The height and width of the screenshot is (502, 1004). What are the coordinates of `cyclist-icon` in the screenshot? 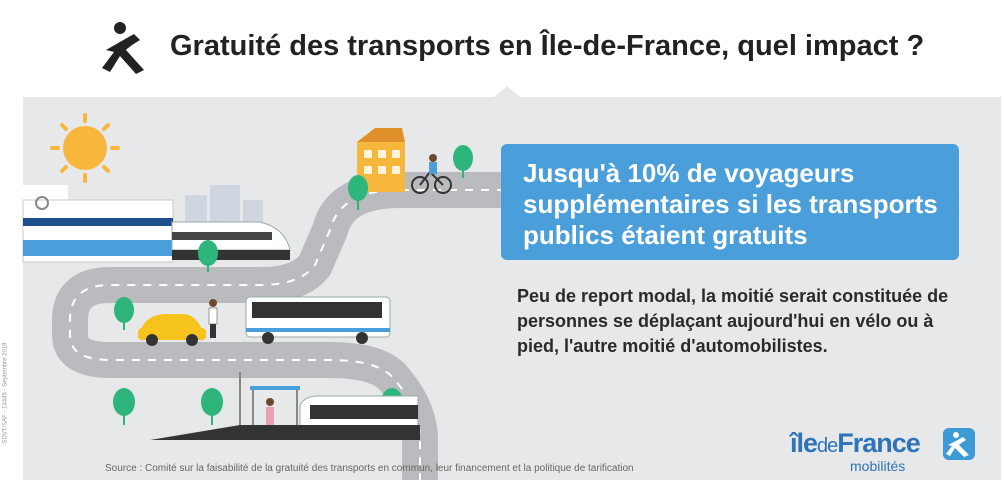 It's located at (431, 174).